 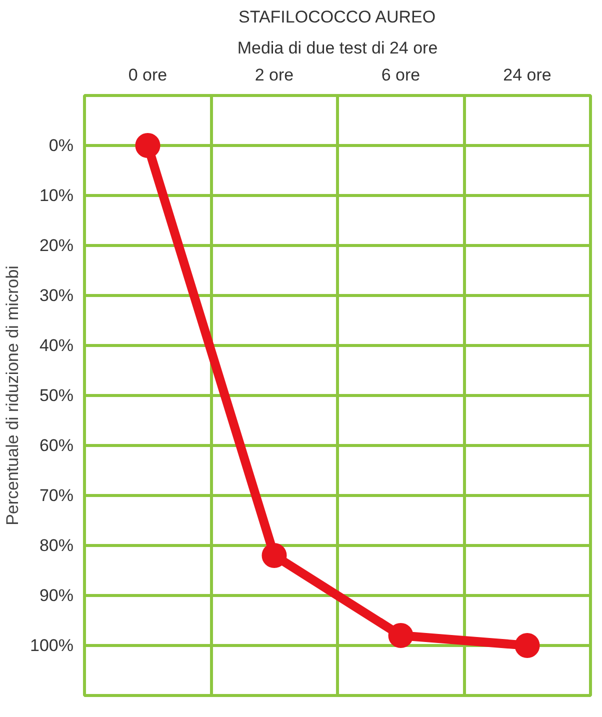 I want to click on x-tick-label: 6 ore, so click(x=400, y=75).